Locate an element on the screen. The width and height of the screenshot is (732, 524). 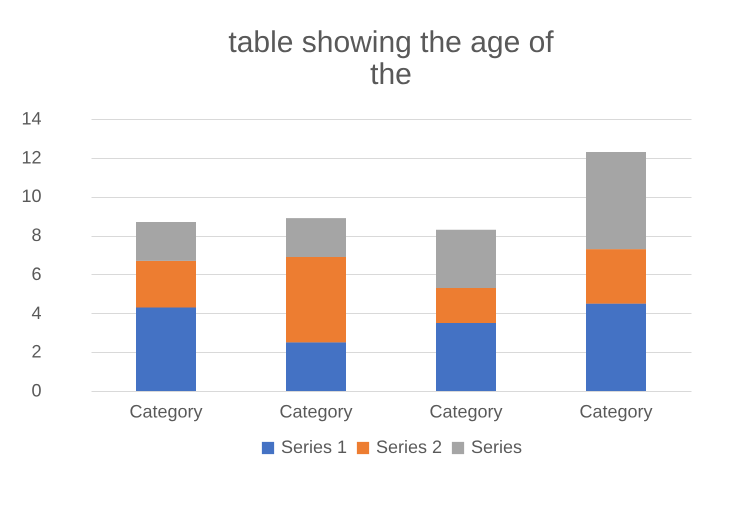
y-tick-label: 2 is located at coordinates (36, 352).